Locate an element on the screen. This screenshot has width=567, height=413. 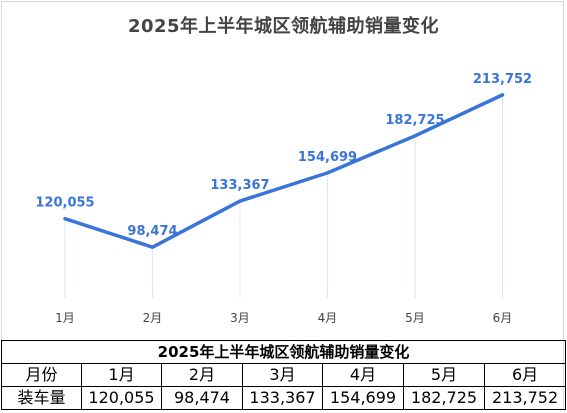
table-month-cell: 1月 is located at coordinates (121, 375).